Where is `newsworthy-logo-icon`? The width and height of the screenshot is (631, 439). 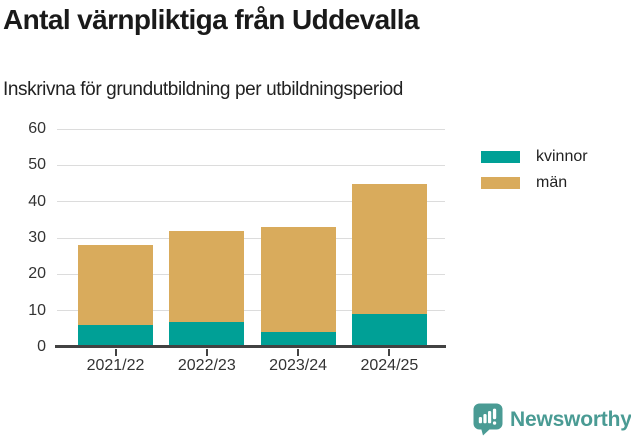
newsworthy-logo-icon is located at coordinates (488, 419).